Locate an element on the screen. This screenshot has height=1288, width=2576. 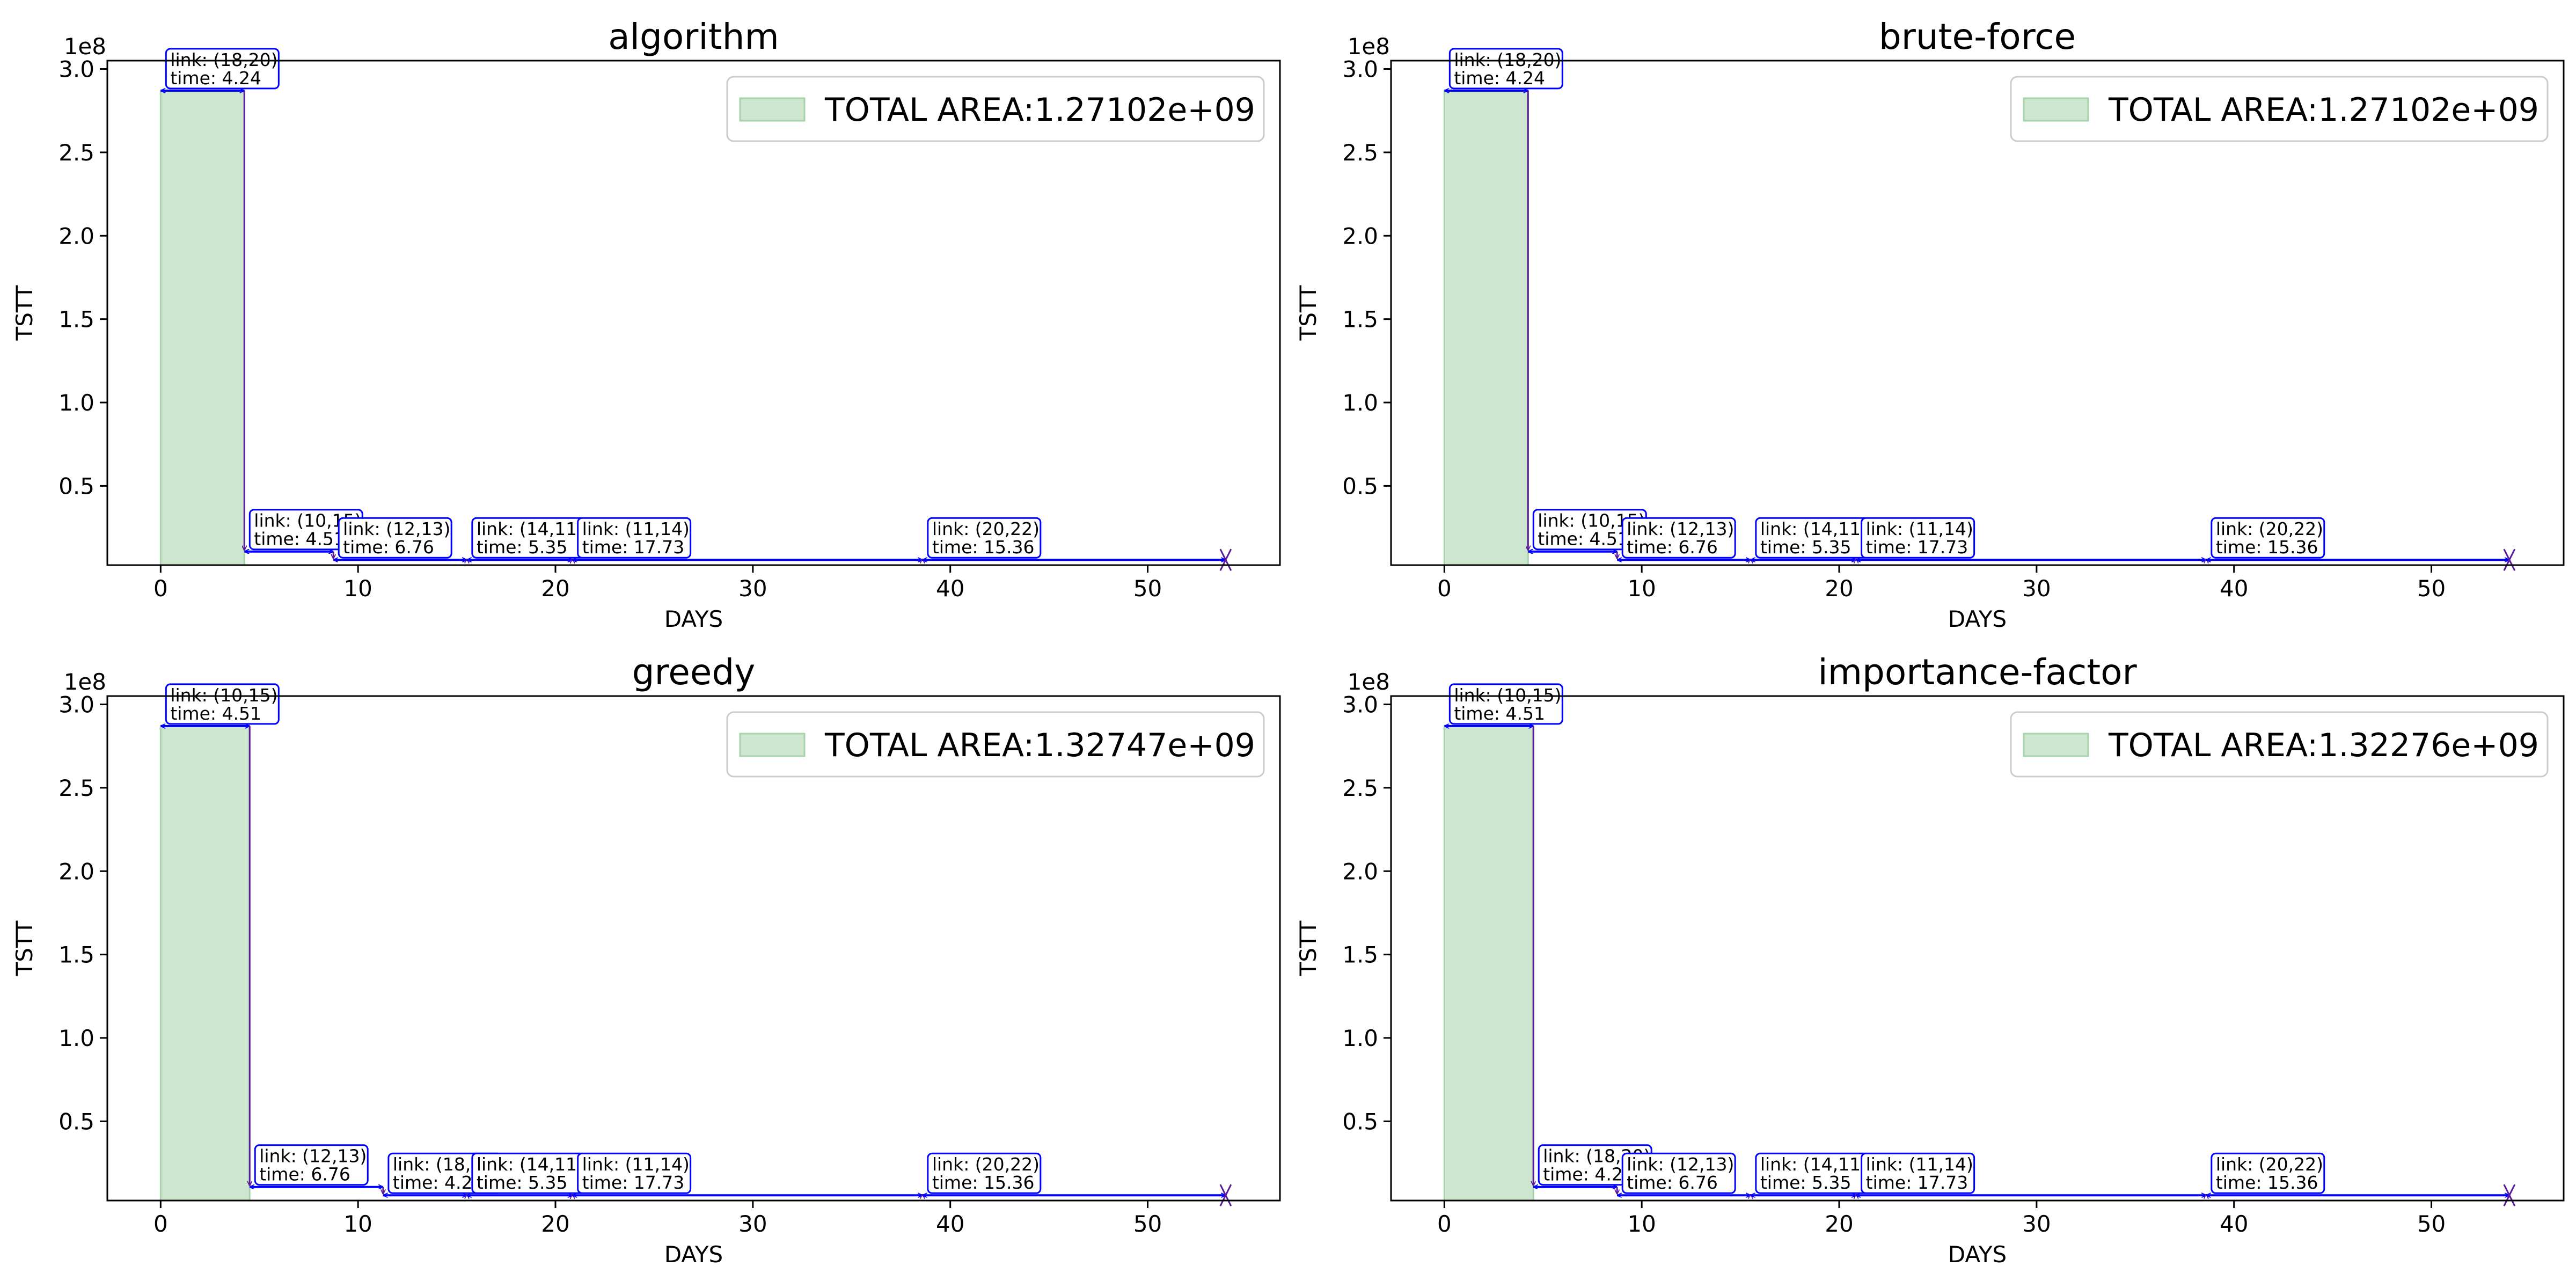
x-axis-label: DAYS is located at coordinates (1977, 619).